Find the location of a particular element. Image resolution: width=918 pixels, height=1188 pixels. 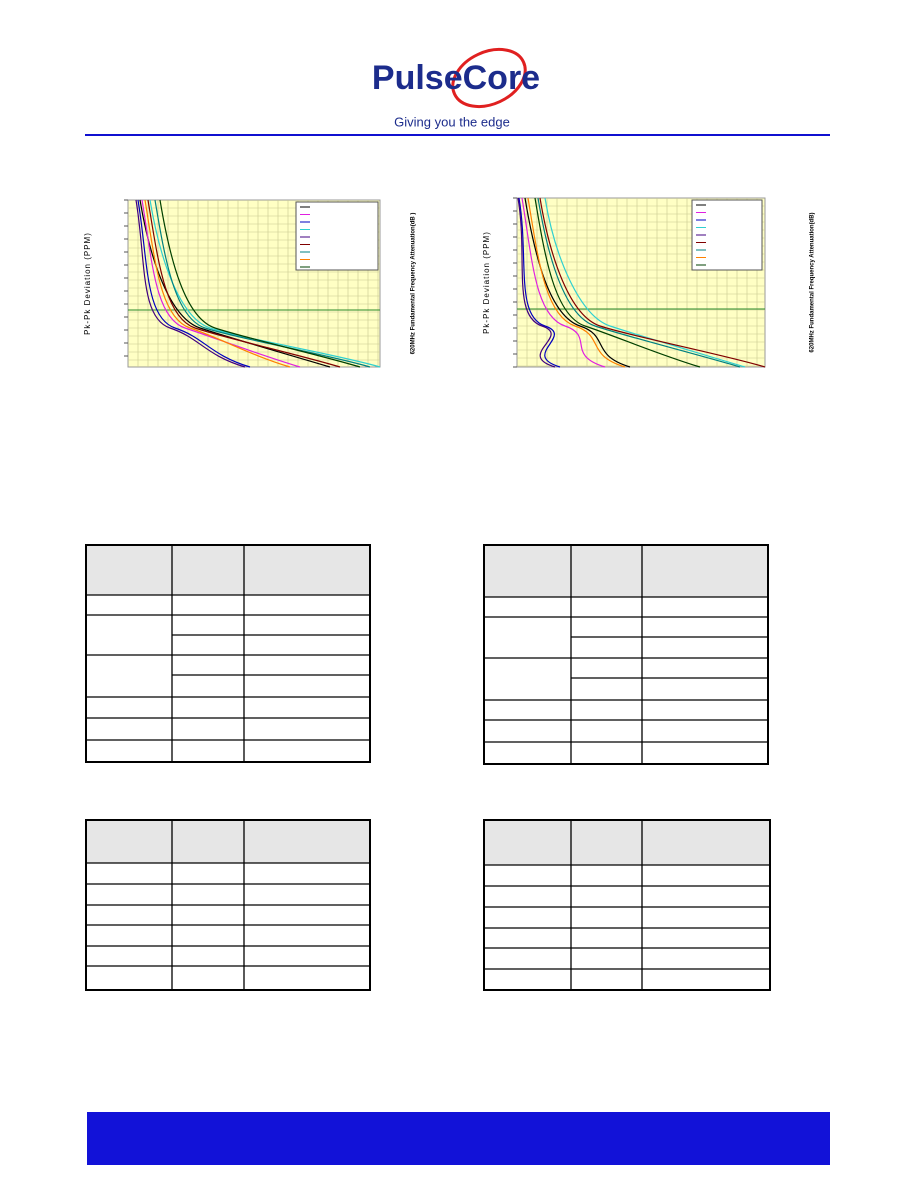

footer-band is located at coordinates (458, 1138).